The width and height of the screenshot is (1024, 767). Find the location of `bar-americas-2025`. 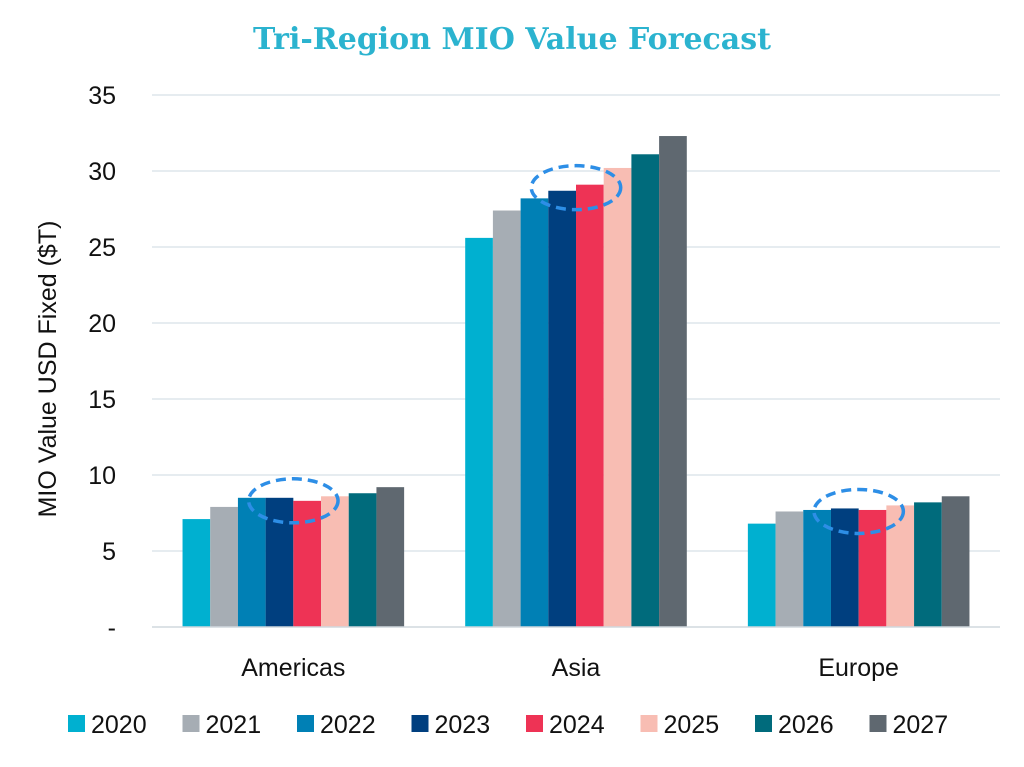

bar-americas-2025 is located at coordinates (335, 561).